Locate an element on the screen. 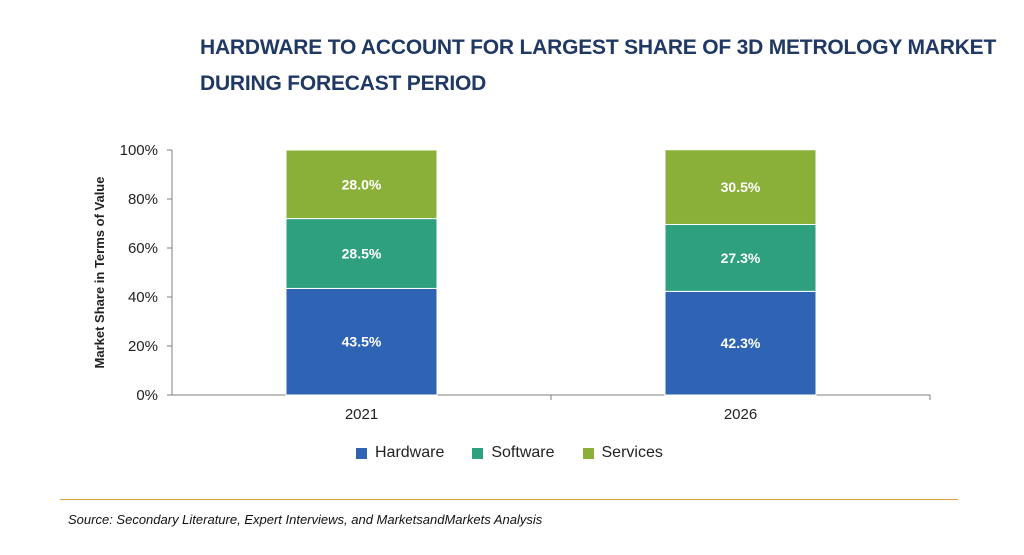 The height and width of the screenshot is (555, 1024). chart-title-line-2: DURING FORECAST PERIOD is located at coordinates (343, 83).